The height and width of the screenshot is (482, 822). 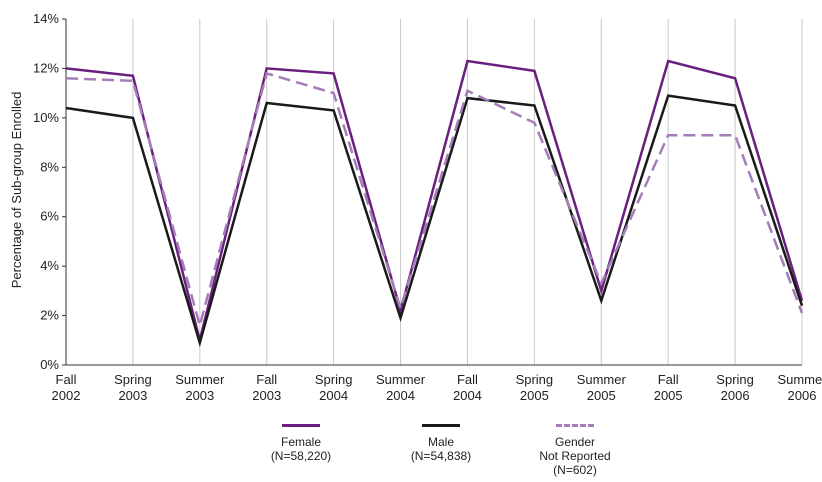 What do you see at coordinates (49, 216) in the screenshot?
I see `y-tick-label-3: 6%` at bounding box center [49, 216].